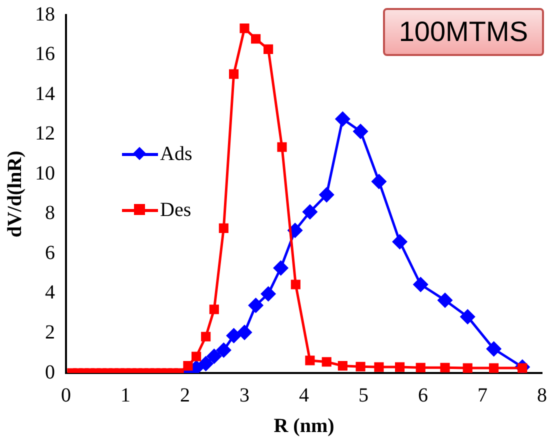 This screenshot has width=554, height=443. What do you see at coordinates (304, 426) in the screenshot?
I see `x-axis-title: R (nm)` at bounding box center [304, 426].